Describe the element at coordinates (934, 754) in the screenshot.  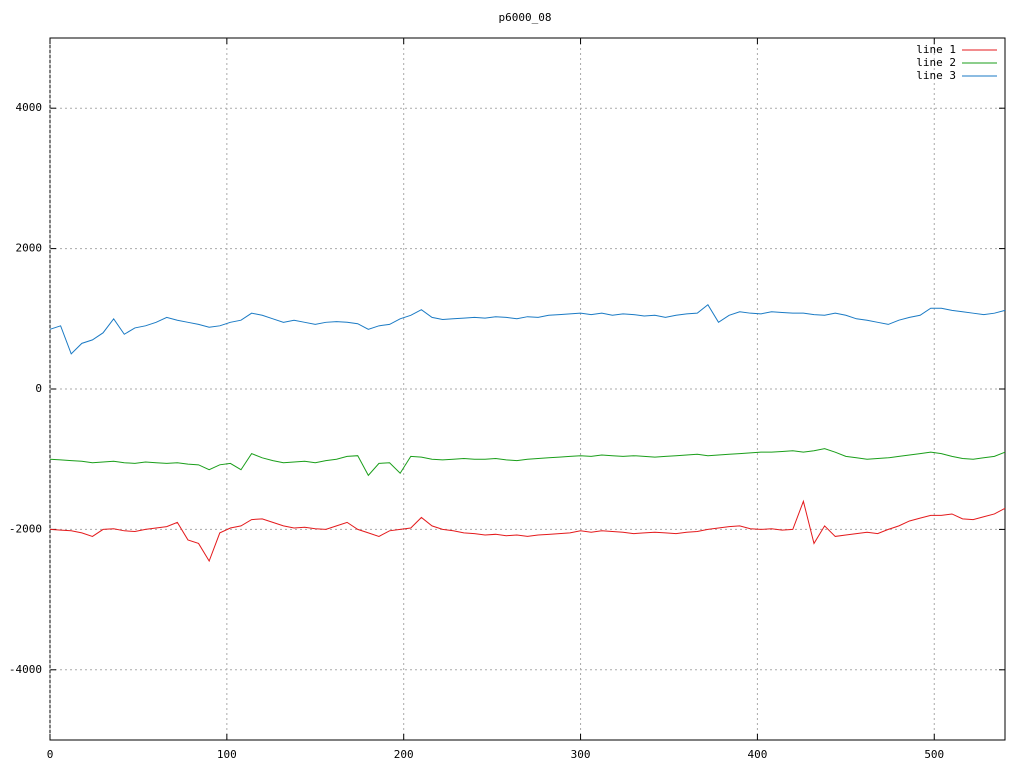
I see `x-tick-label: 500` at that location.